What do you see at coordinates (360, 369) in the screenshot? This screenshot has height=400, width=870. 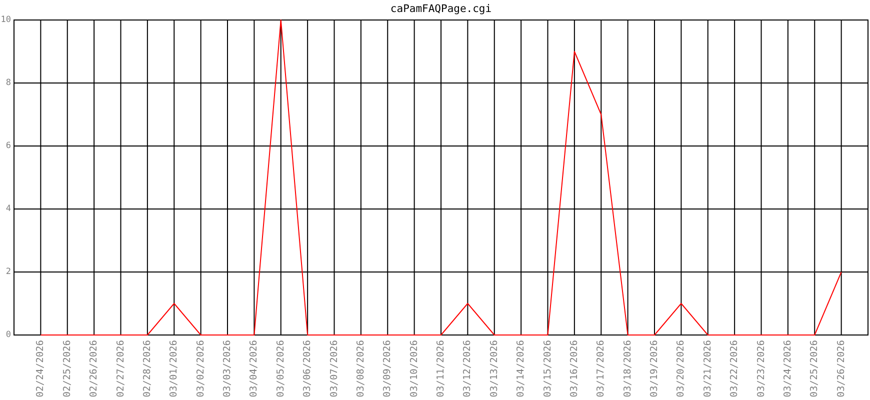 I see `x-tick-label: 03/08/2026` at bounding box center [360, 369].